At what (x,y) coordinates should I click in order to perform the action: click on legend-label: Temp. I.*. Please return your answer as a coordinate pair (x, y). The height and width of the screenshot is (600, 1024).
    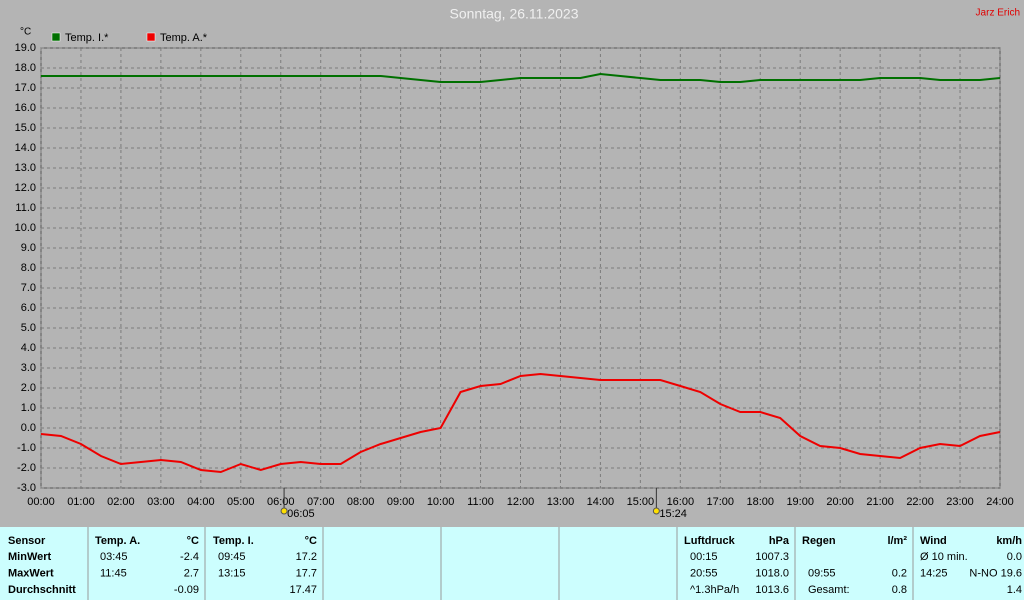
    Looking at the image, I should click on (87, 38).